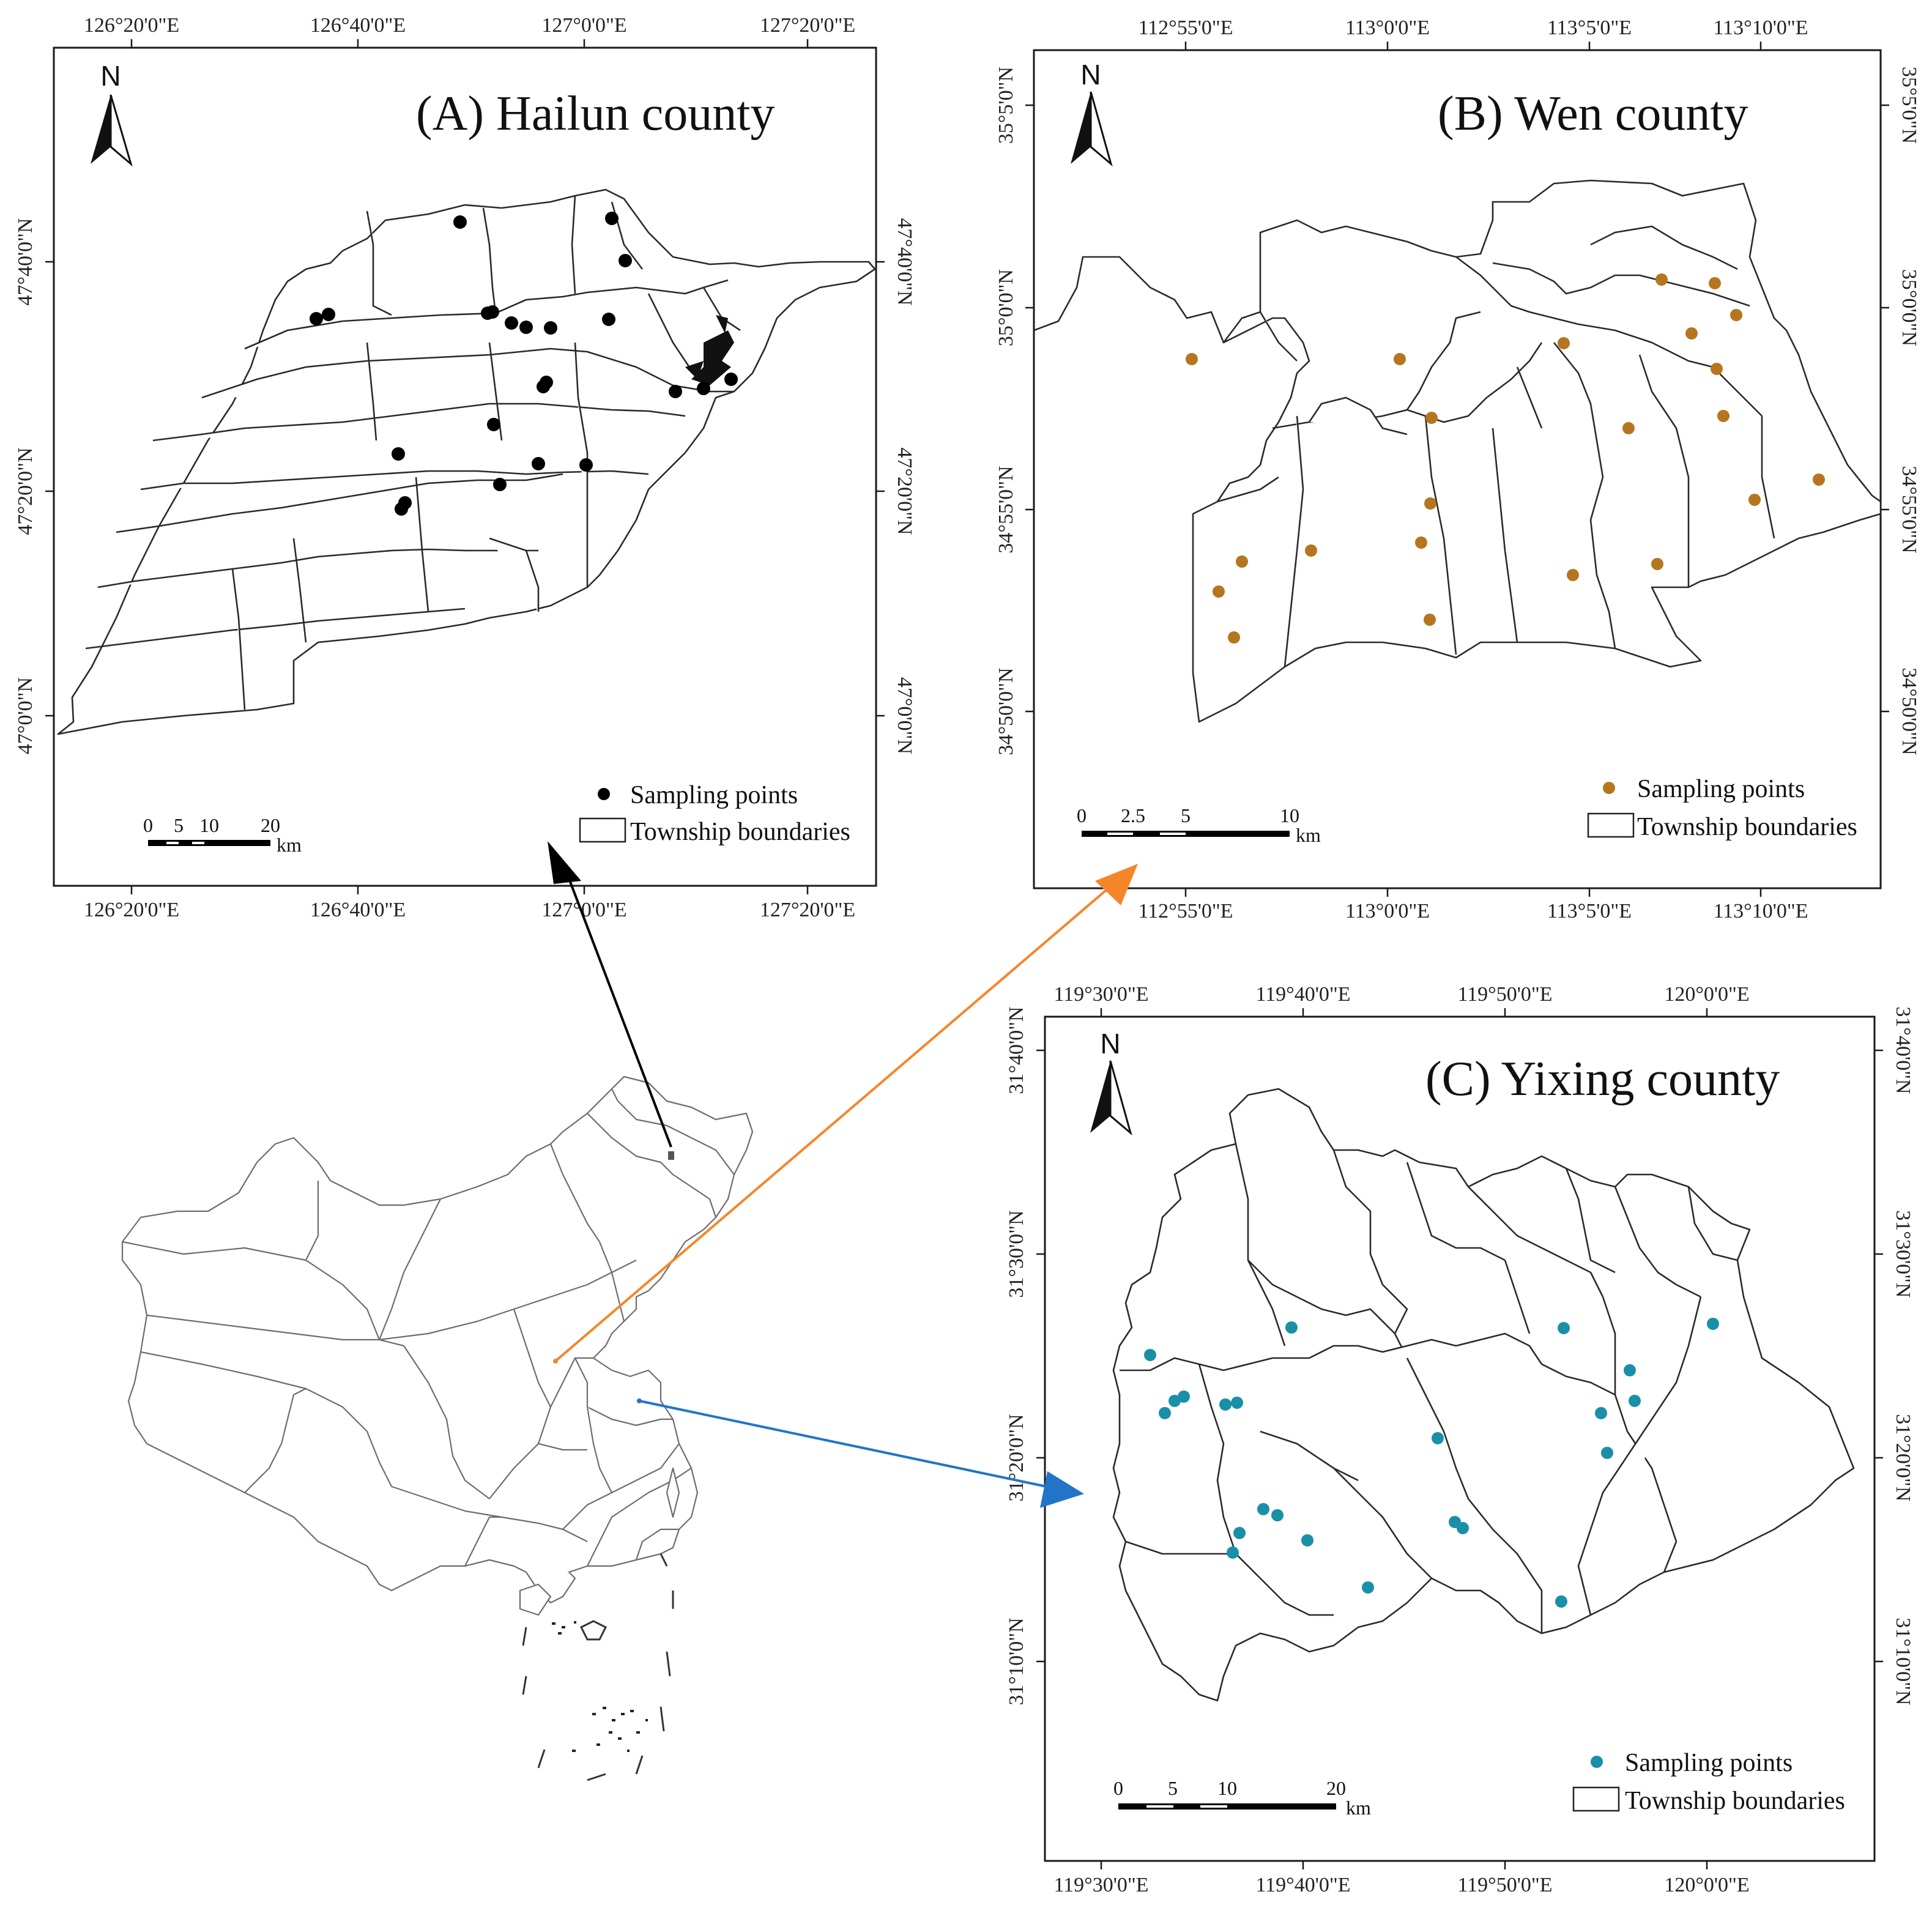 This screenshot has width=1932, height=1908. What do you see at coordinates (1016, 1050) in the screenshot?
I see `yixing-left-tick-0: 31°40'0"N` at bounding box center [1016, 1050].